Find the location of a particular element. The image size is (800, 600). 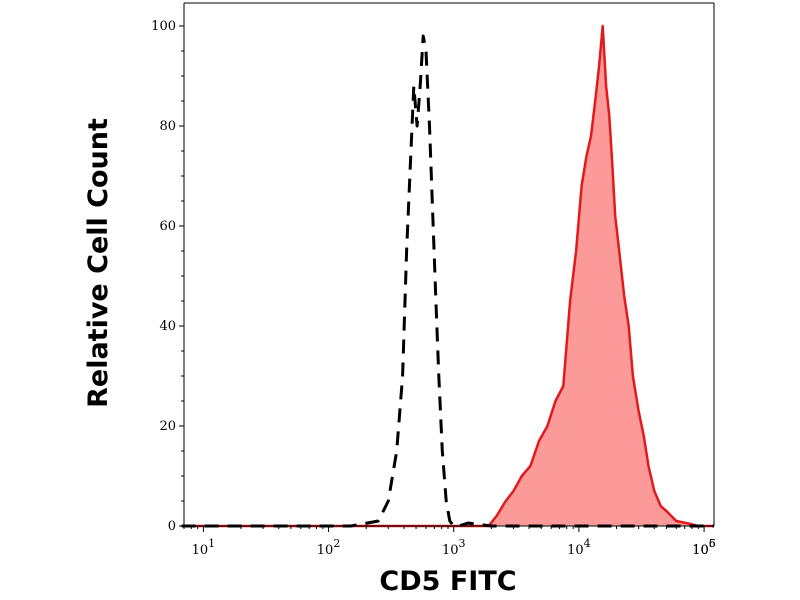

y-axis-title: Relative Cell Count is located at coordinates (98, 263).